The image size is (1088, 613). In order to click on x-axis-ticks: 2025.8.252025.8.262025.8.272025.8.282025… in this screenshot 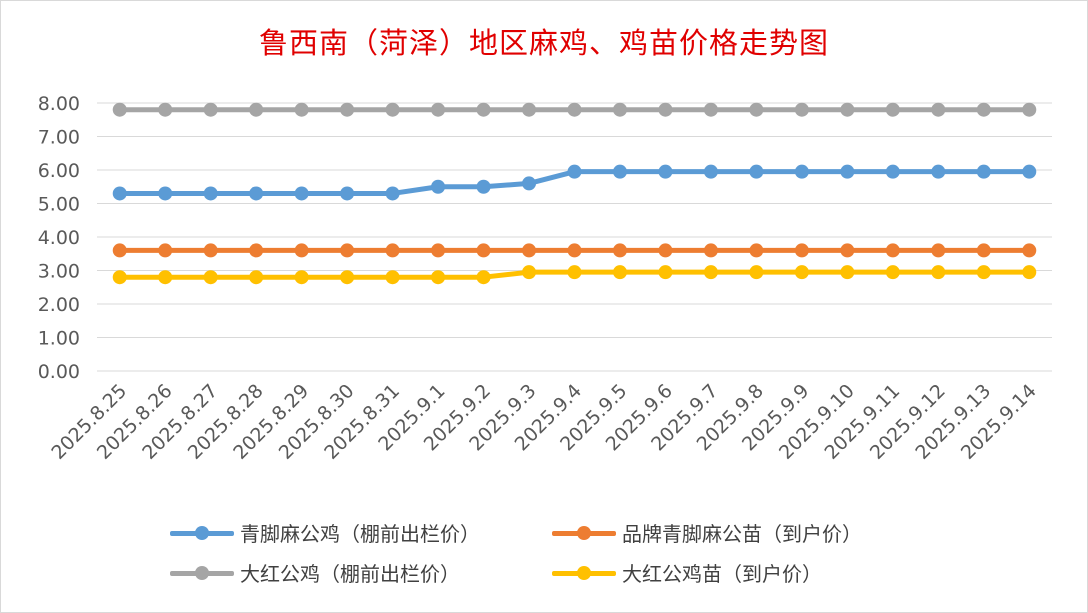, I will do `click(543, 422)`.